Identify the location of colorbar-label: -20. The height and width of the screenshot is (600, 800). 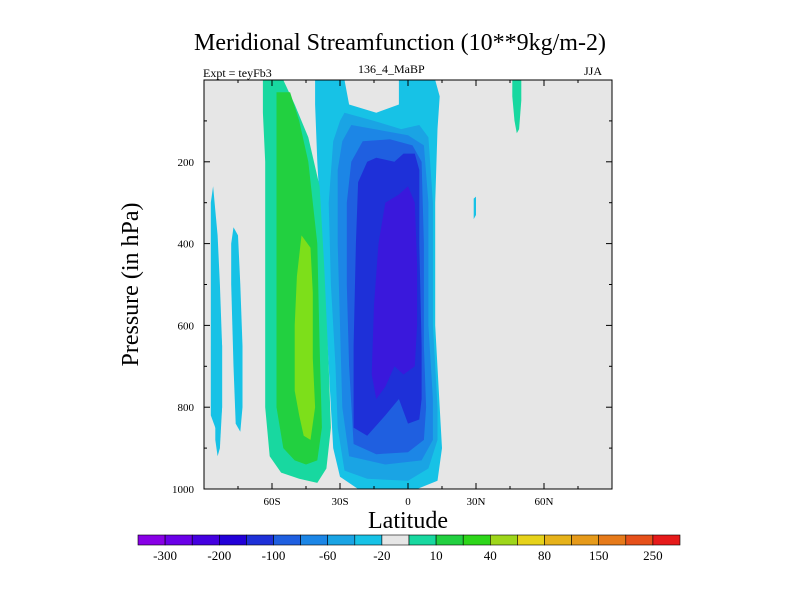
(381, 555).